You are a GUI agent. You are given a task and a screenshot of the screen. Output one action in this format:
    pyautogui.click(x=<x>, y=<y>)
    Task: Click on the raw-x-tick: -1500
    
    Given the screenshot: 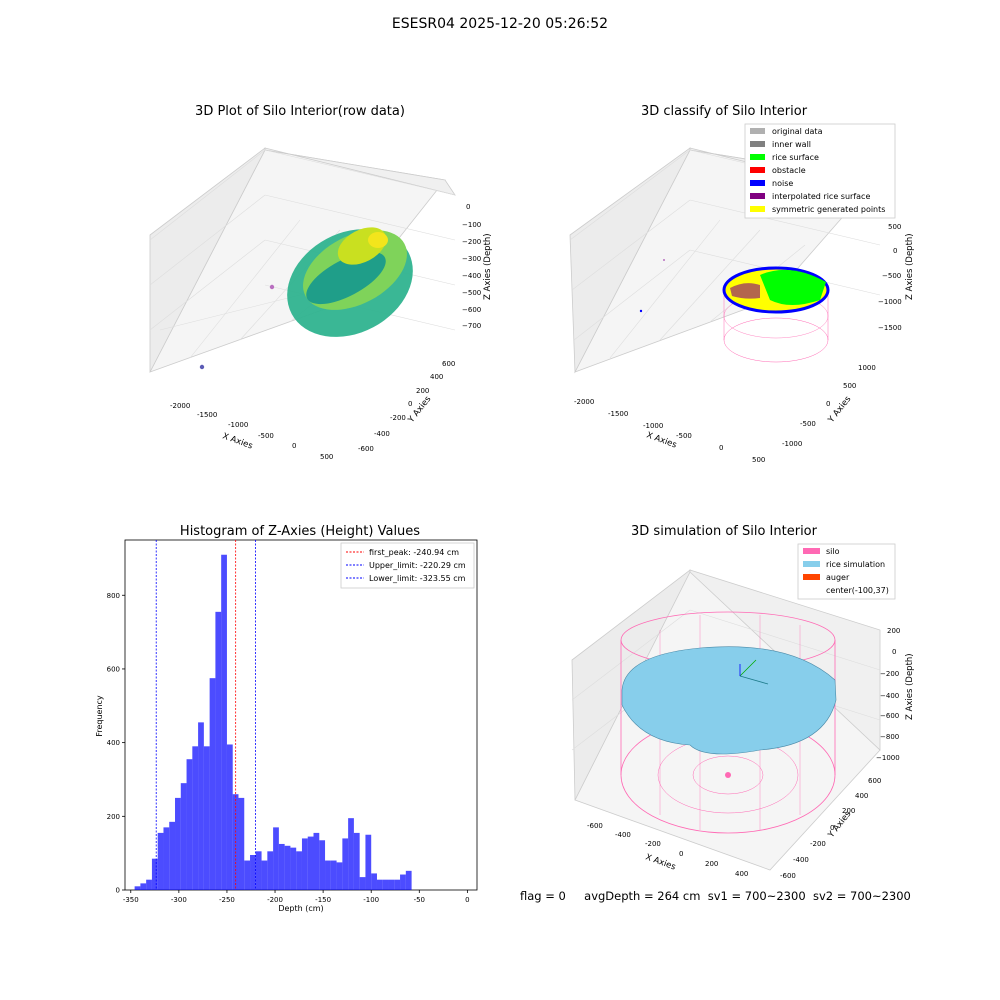 What is the action you would take?
    pyautogui.click(x=207, y=415)
    